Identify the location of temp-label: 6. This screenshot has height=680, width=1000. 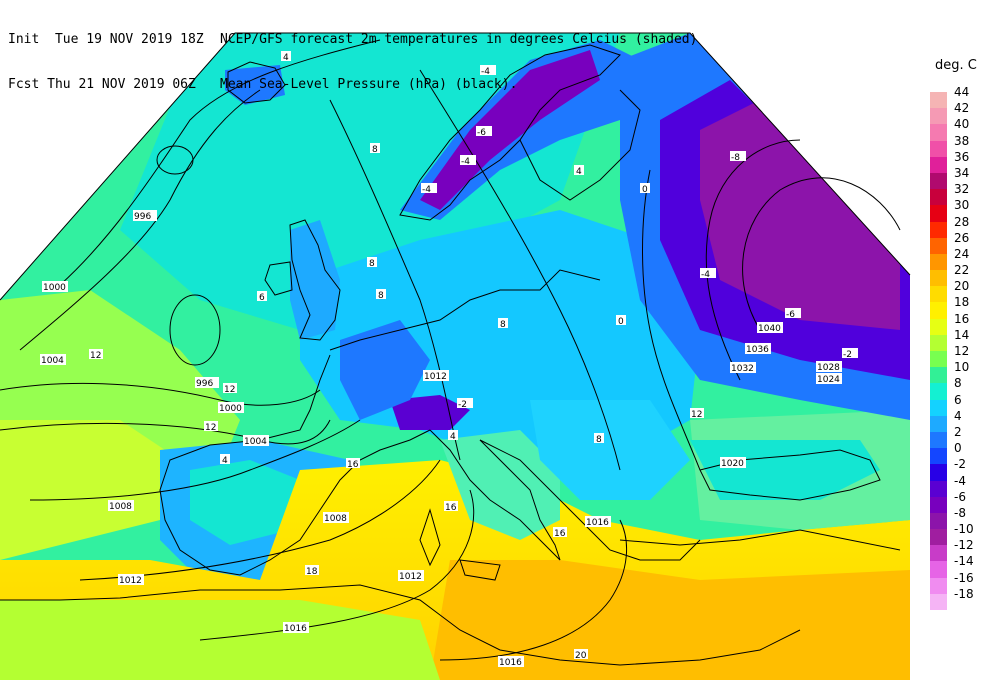
(262, 298).